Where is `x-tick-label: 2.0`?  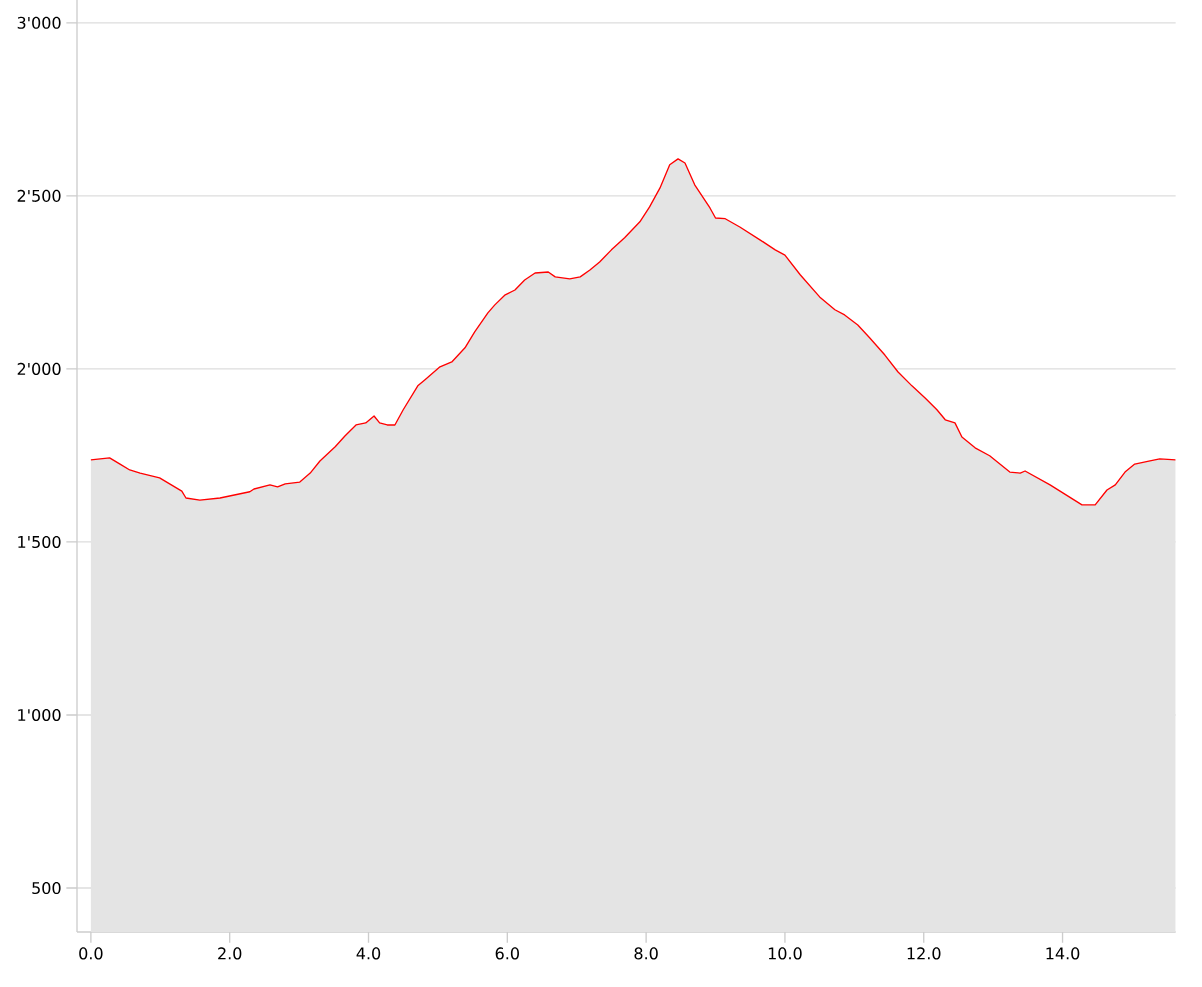
x-tick-label: 2.0 is located at coordinates (230, 953).